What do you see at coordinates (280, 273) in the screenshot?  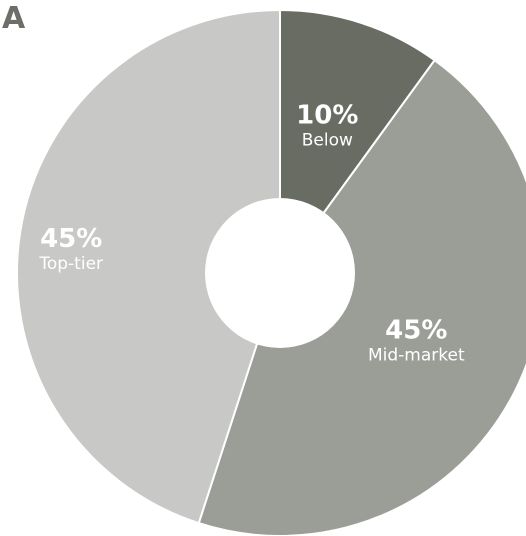 I see `donut-hole` at bounding box center [280, 273].